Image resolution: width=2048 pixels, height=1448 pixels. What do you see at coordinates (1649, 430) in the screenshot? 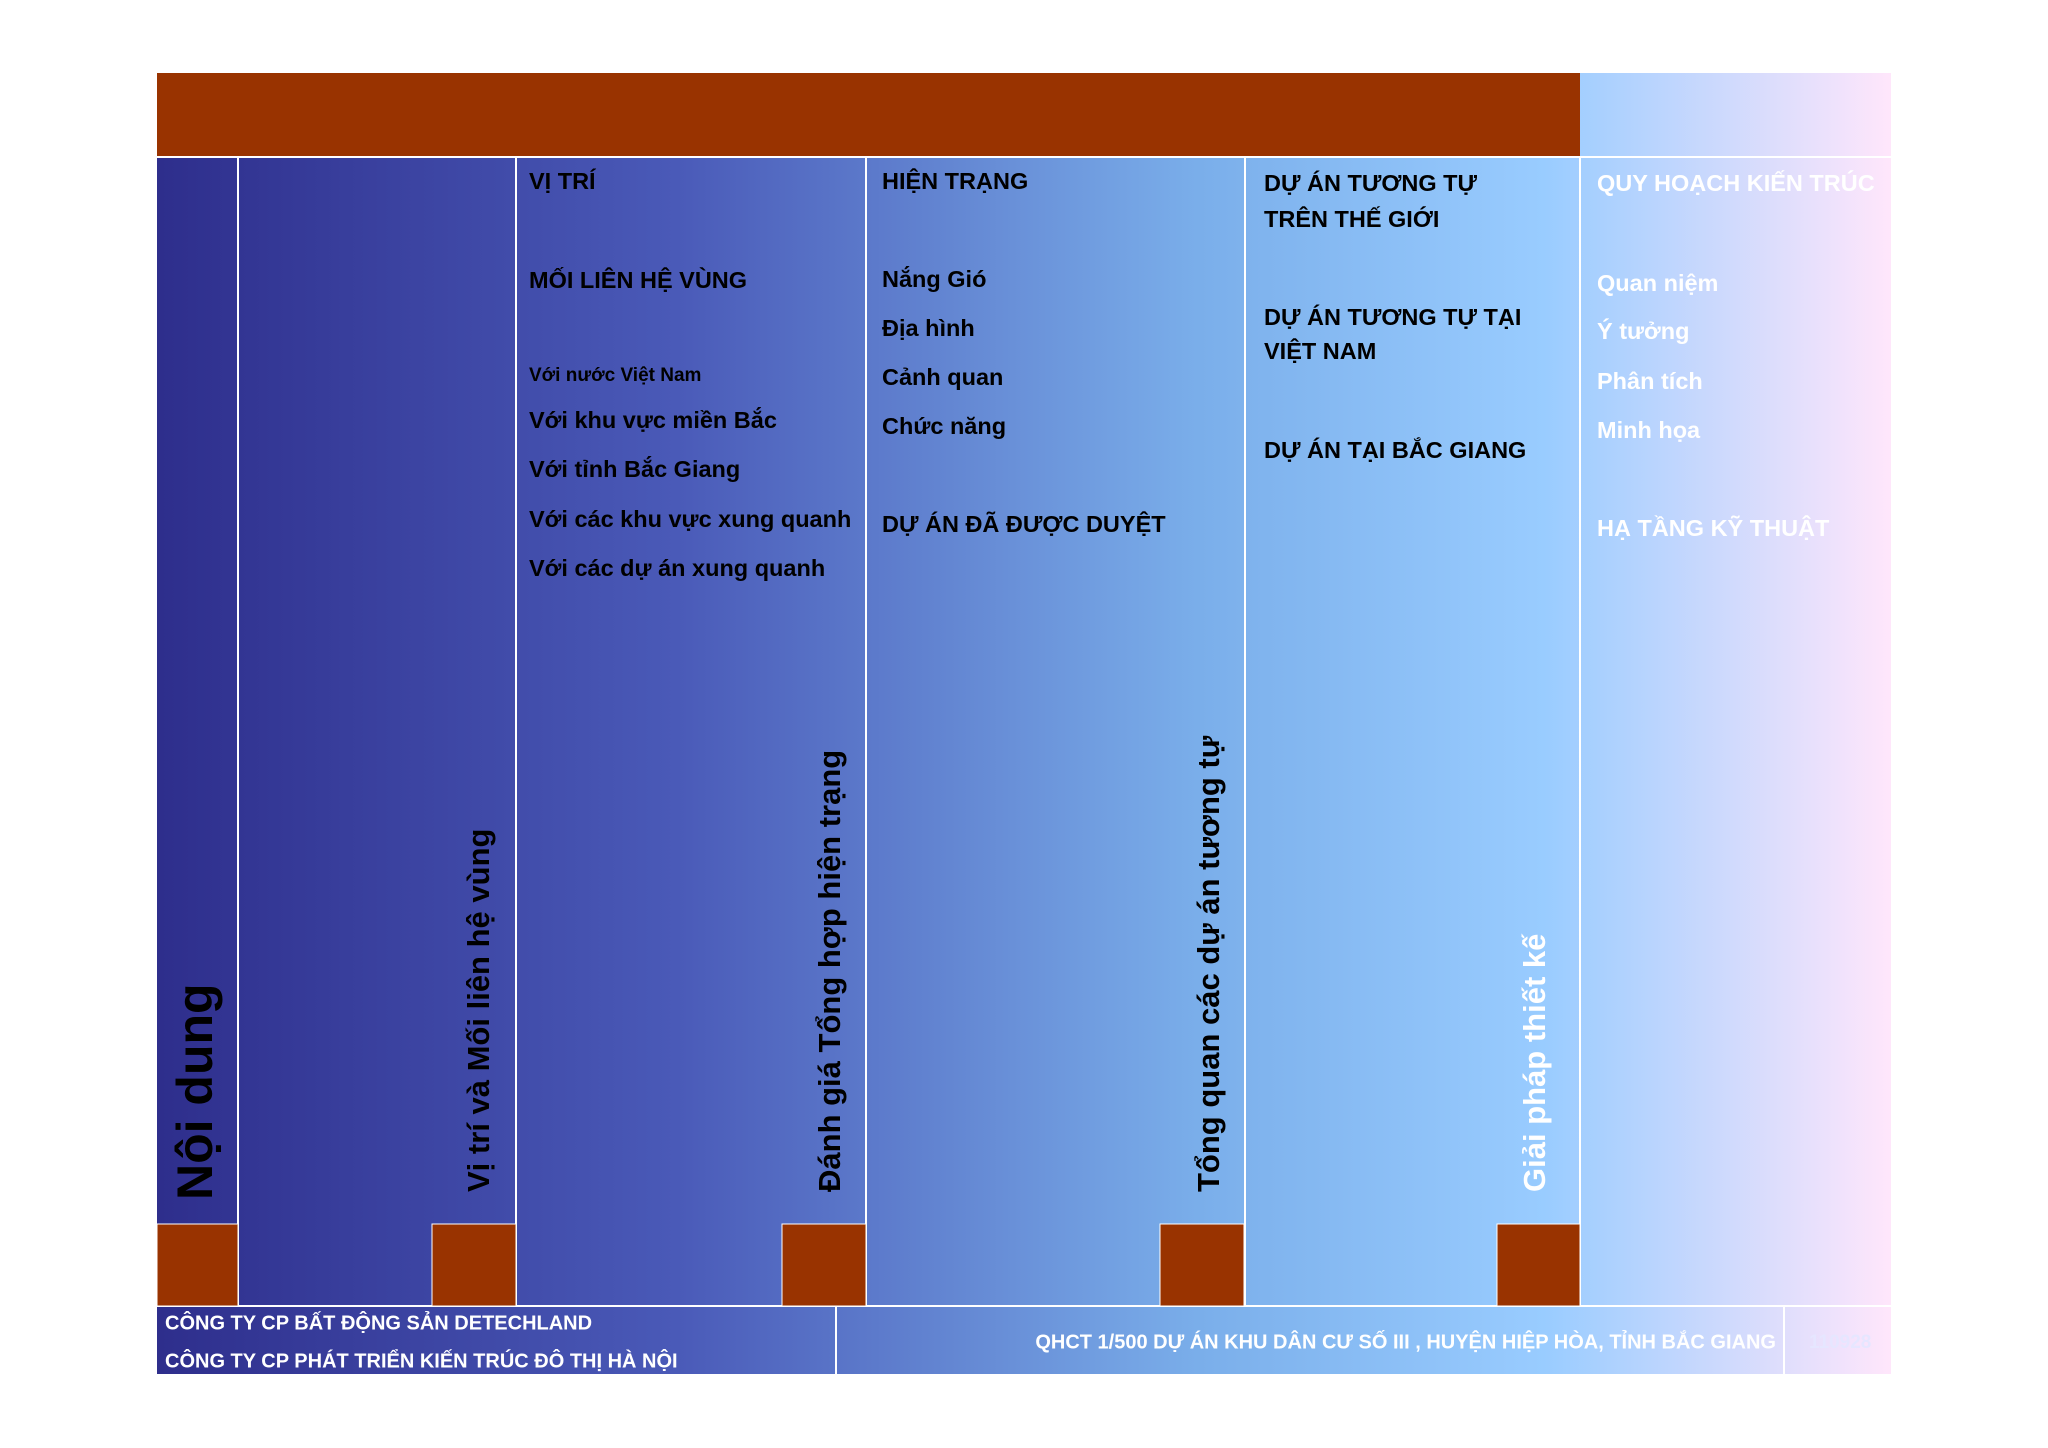
I see `section-item: Minh họa` at bounding box center [1649, 430].